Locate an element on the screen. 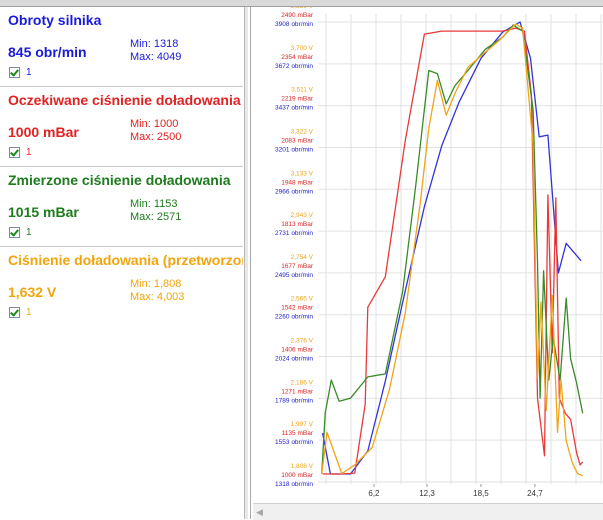  y-tick-label: 1542 mBar is located at coordinates (297, 308).